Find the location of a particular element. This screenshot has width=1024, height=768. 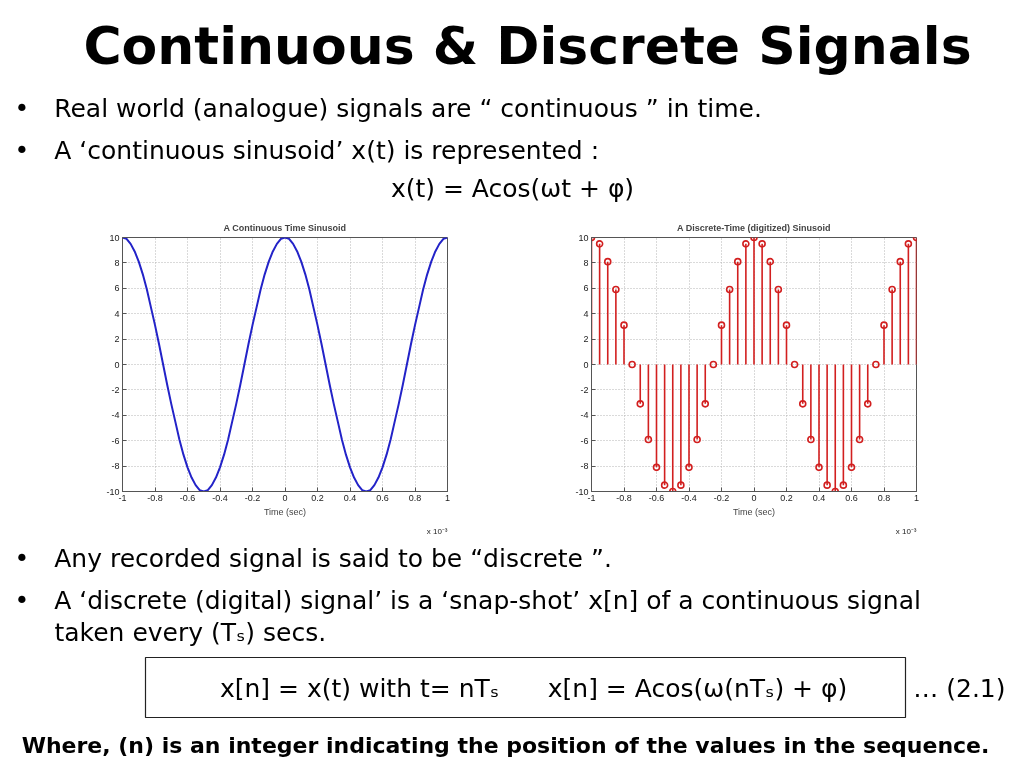

chart-title: A Discrete-Time (digitized) Sinusoid is located at coordinates (754, 227).